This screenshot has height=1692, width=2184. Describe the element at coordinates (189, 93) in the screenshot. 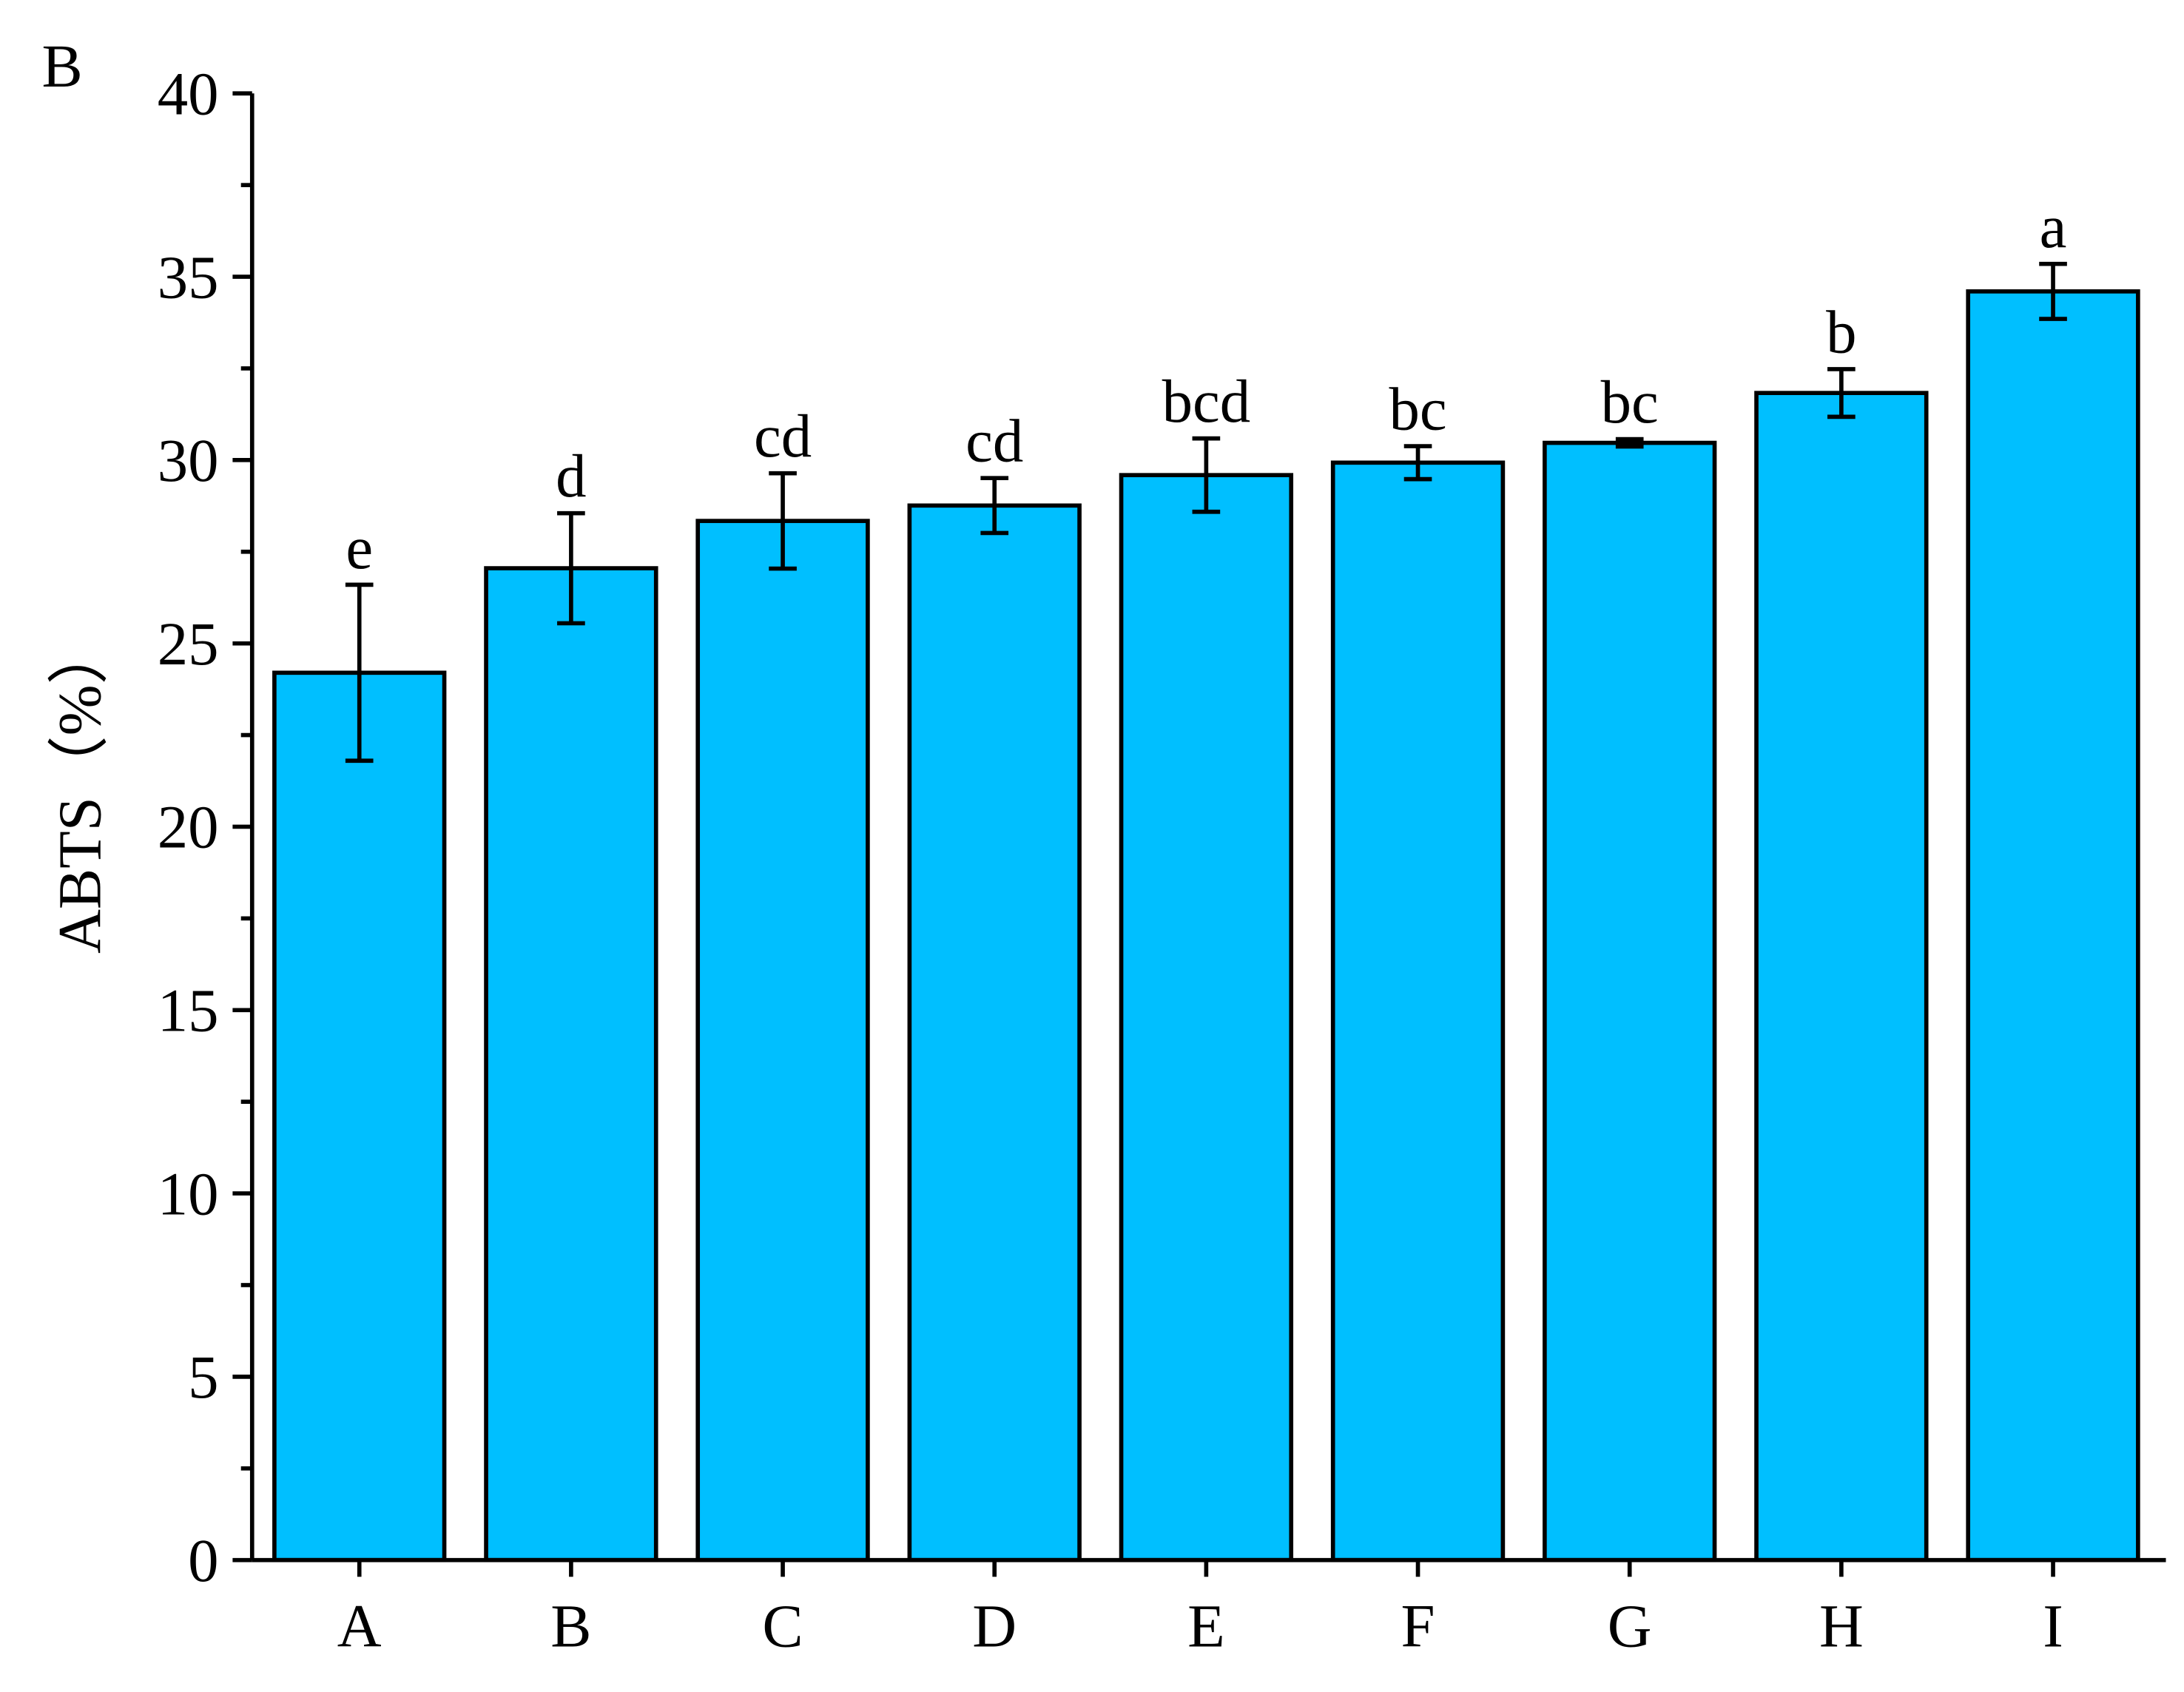

I see `y-tick-label: 40` at that location.